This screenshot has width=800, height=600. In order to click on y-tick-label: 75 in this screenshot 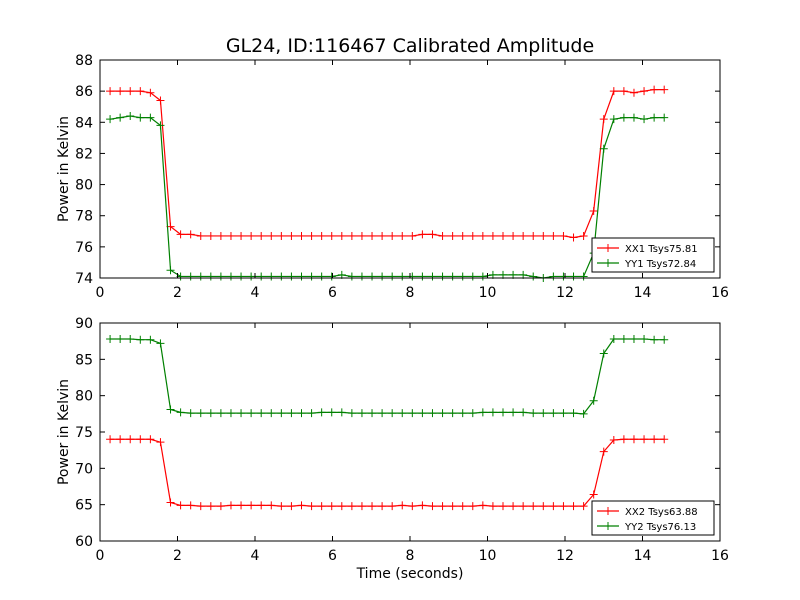, I will do `click(84, 433)`.